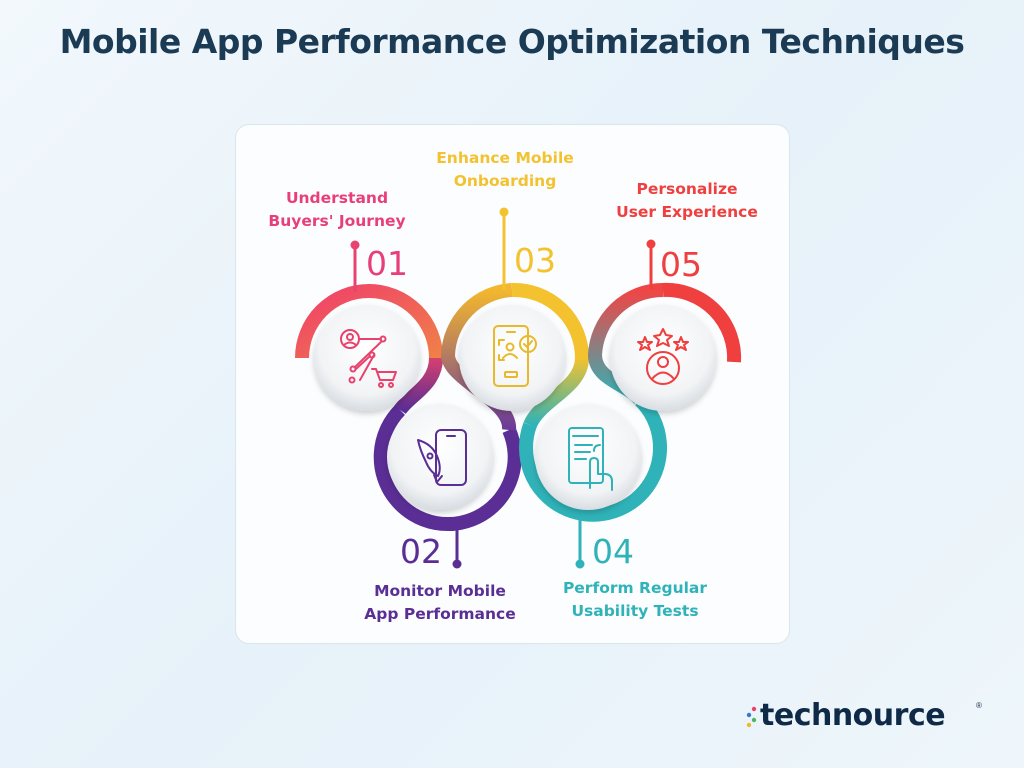  I want to click on step-label-04: Perform Regular Usability Tests, so click(635, 600).